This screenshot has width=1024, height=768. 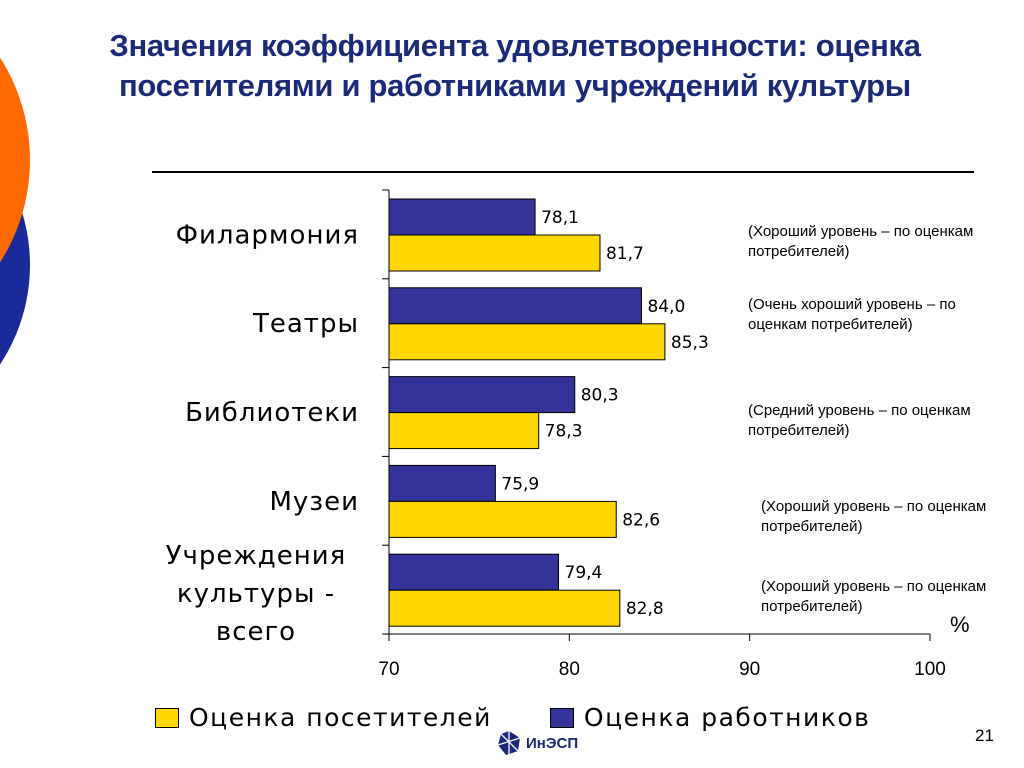 What do you see at coordinates (388, 669) in the screenshot?
I see `x-tick-label: 70` at bounding box center [388, 669].